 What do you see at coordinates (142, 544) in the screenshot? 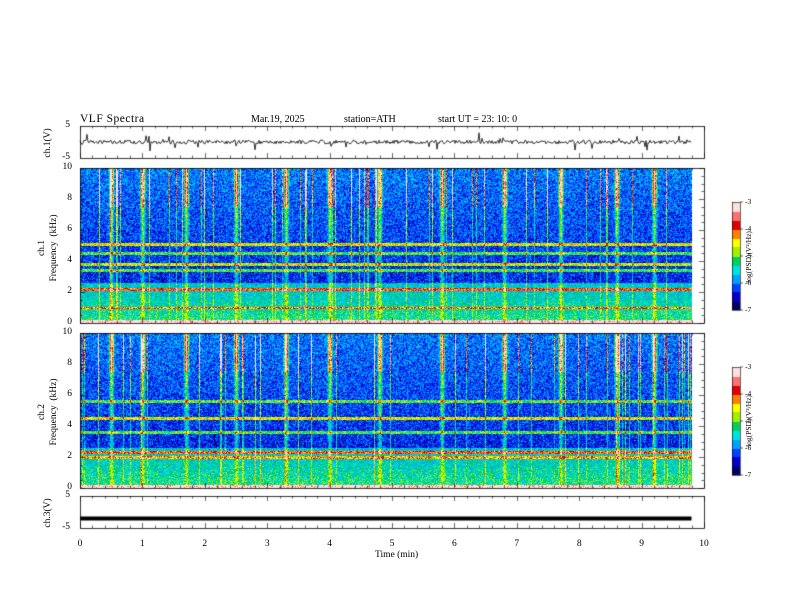
I see `x-tick-label: 1` at bounding box center [142, 544].